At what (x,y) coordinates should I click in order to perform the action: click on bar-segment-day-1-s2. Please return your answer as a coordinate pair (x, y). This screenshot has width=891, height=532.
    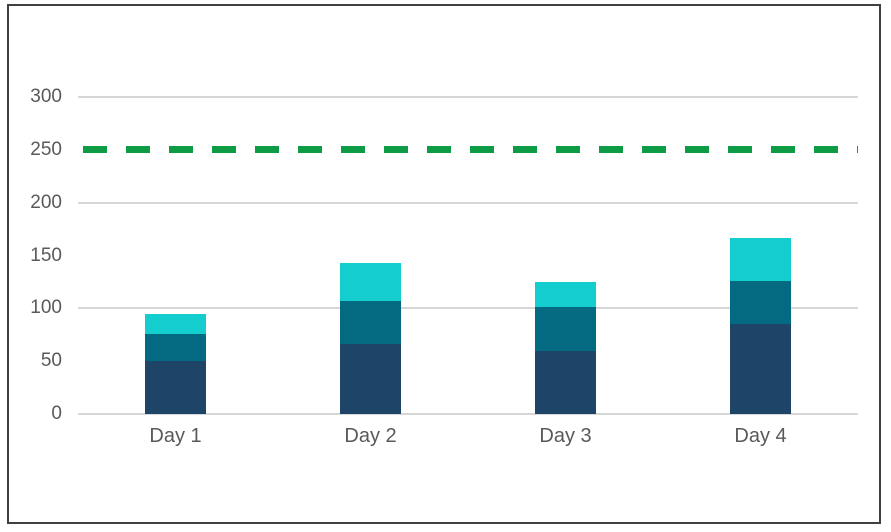
    Looking at the image, I should click on (175, 347).